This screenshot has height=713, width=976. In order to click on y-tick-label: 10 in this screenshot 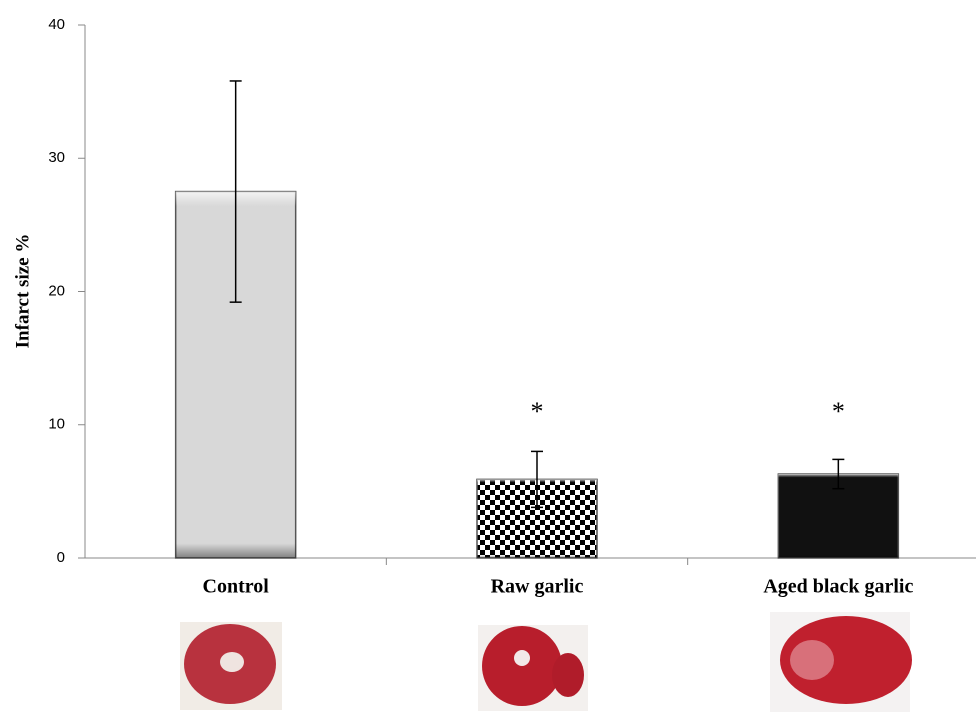, I will do `click(56, 424)`.